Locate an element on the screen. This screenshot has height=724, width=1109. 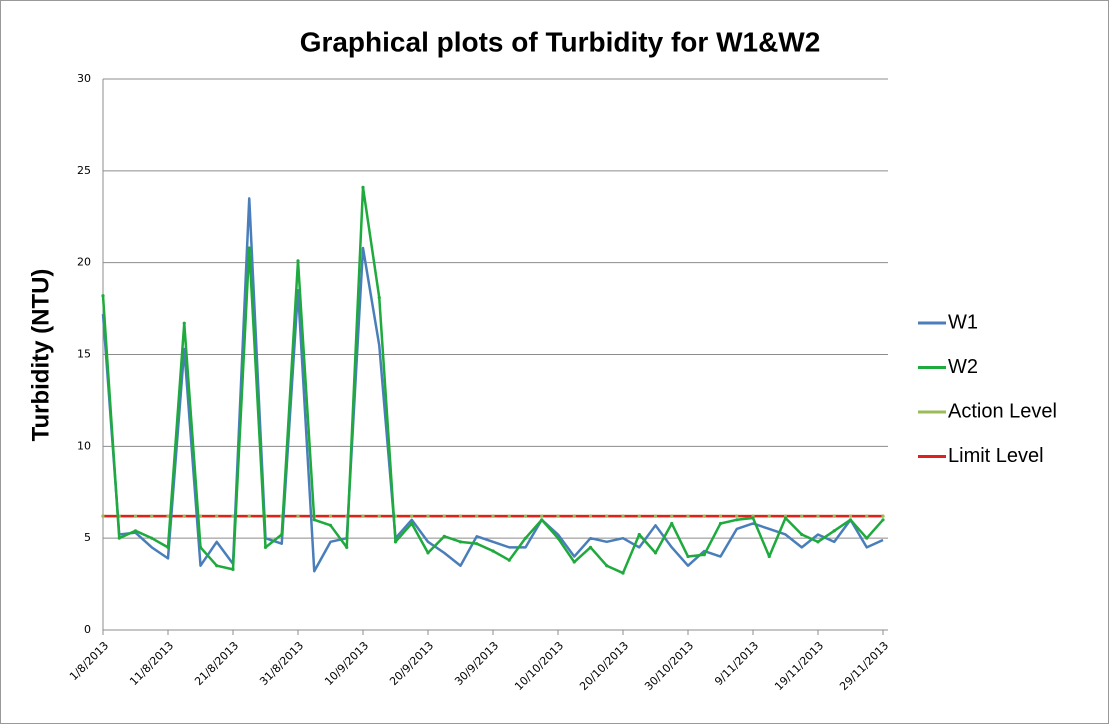
chart-title: Graphical plots of Turbidity for W1&W2 is located at coordinates (560, 41).